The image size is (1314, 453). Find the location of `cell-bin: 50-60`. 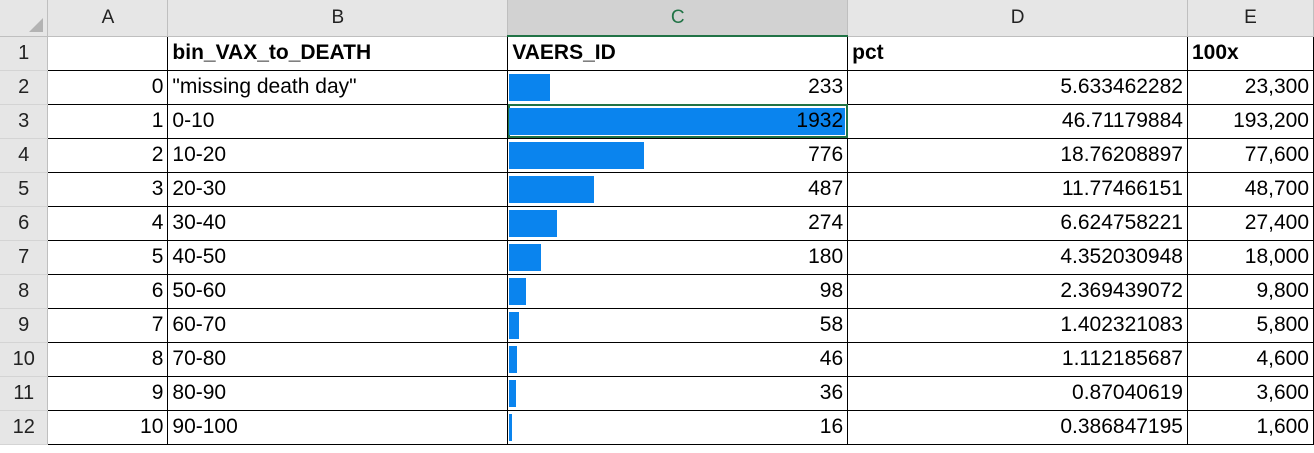

cell-bin: 50-60 is located at coordinates (338, 291).